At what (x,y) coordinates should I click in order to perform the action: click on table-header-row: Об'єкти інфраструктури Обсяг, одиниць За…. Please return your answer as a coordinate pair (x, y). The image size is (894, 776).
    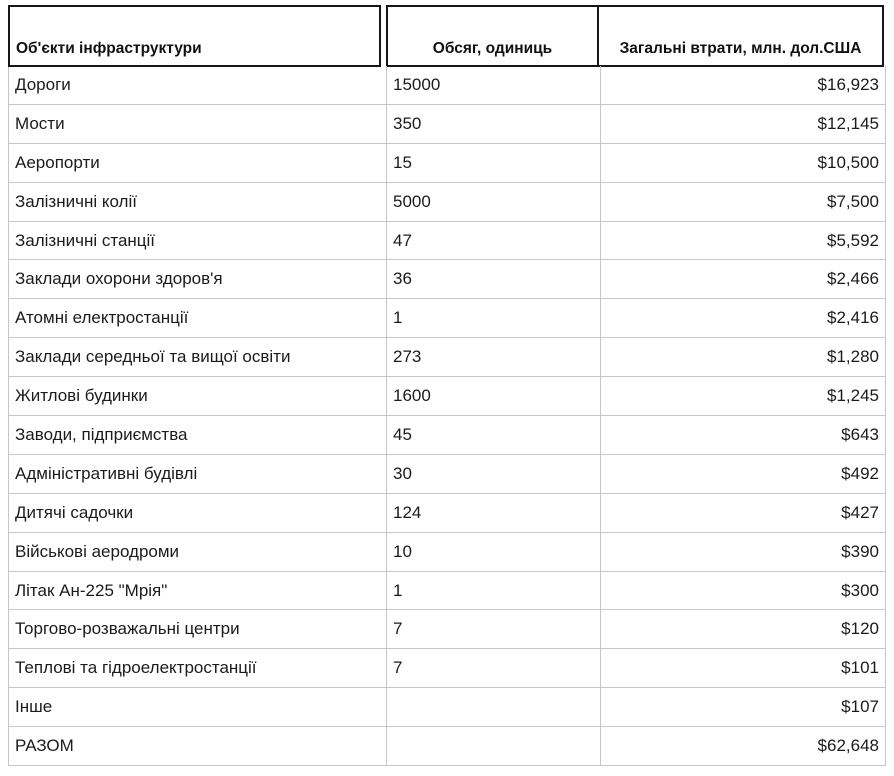
    Looking at the image, I should click on (447, 36).